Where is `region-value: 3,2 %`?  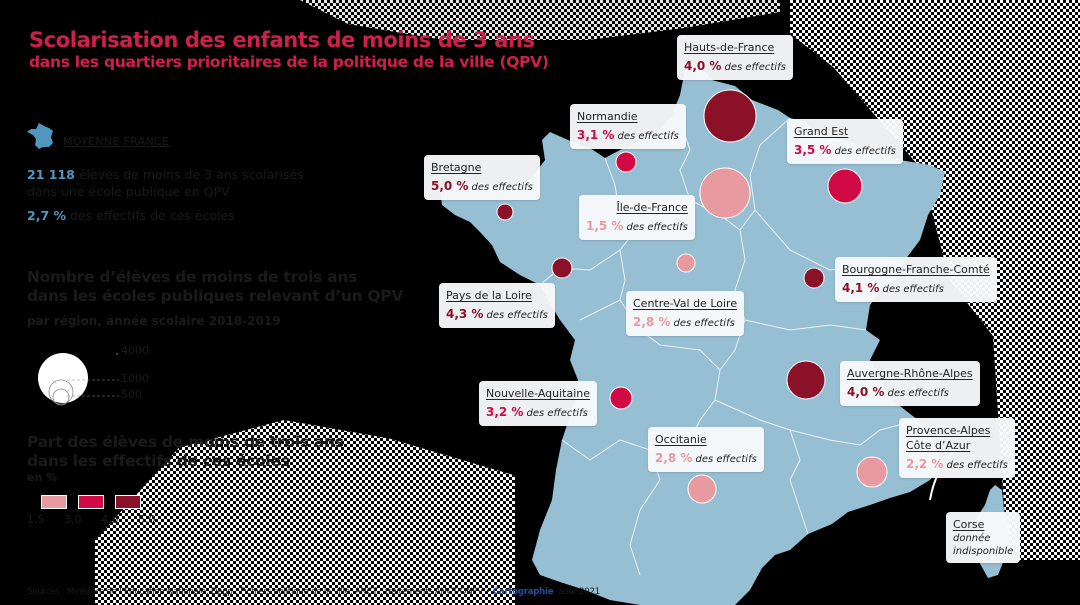
region-value: 3,2 % is located at coordinates (505, 412).